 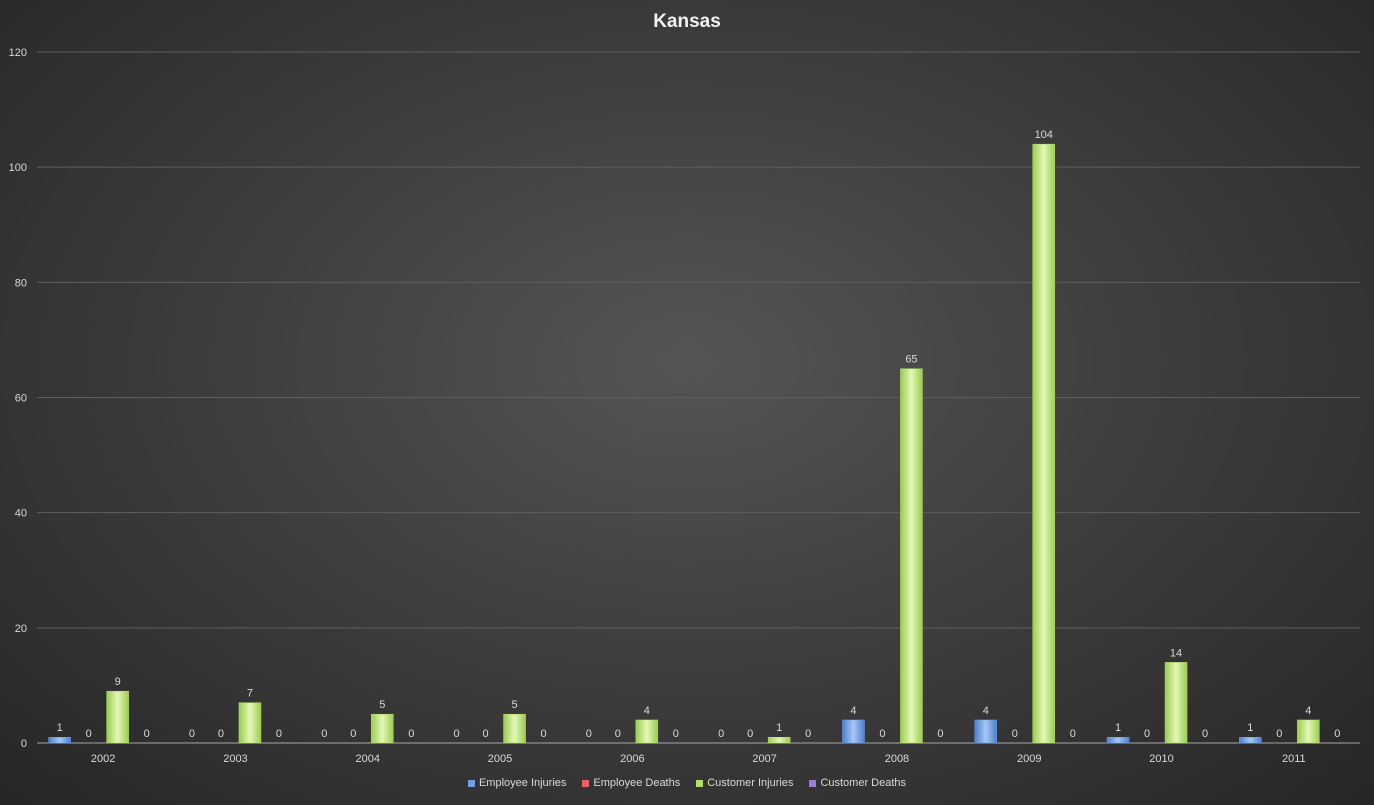 I want to click on y-tick-label: 100, so click(x=18, y=168).